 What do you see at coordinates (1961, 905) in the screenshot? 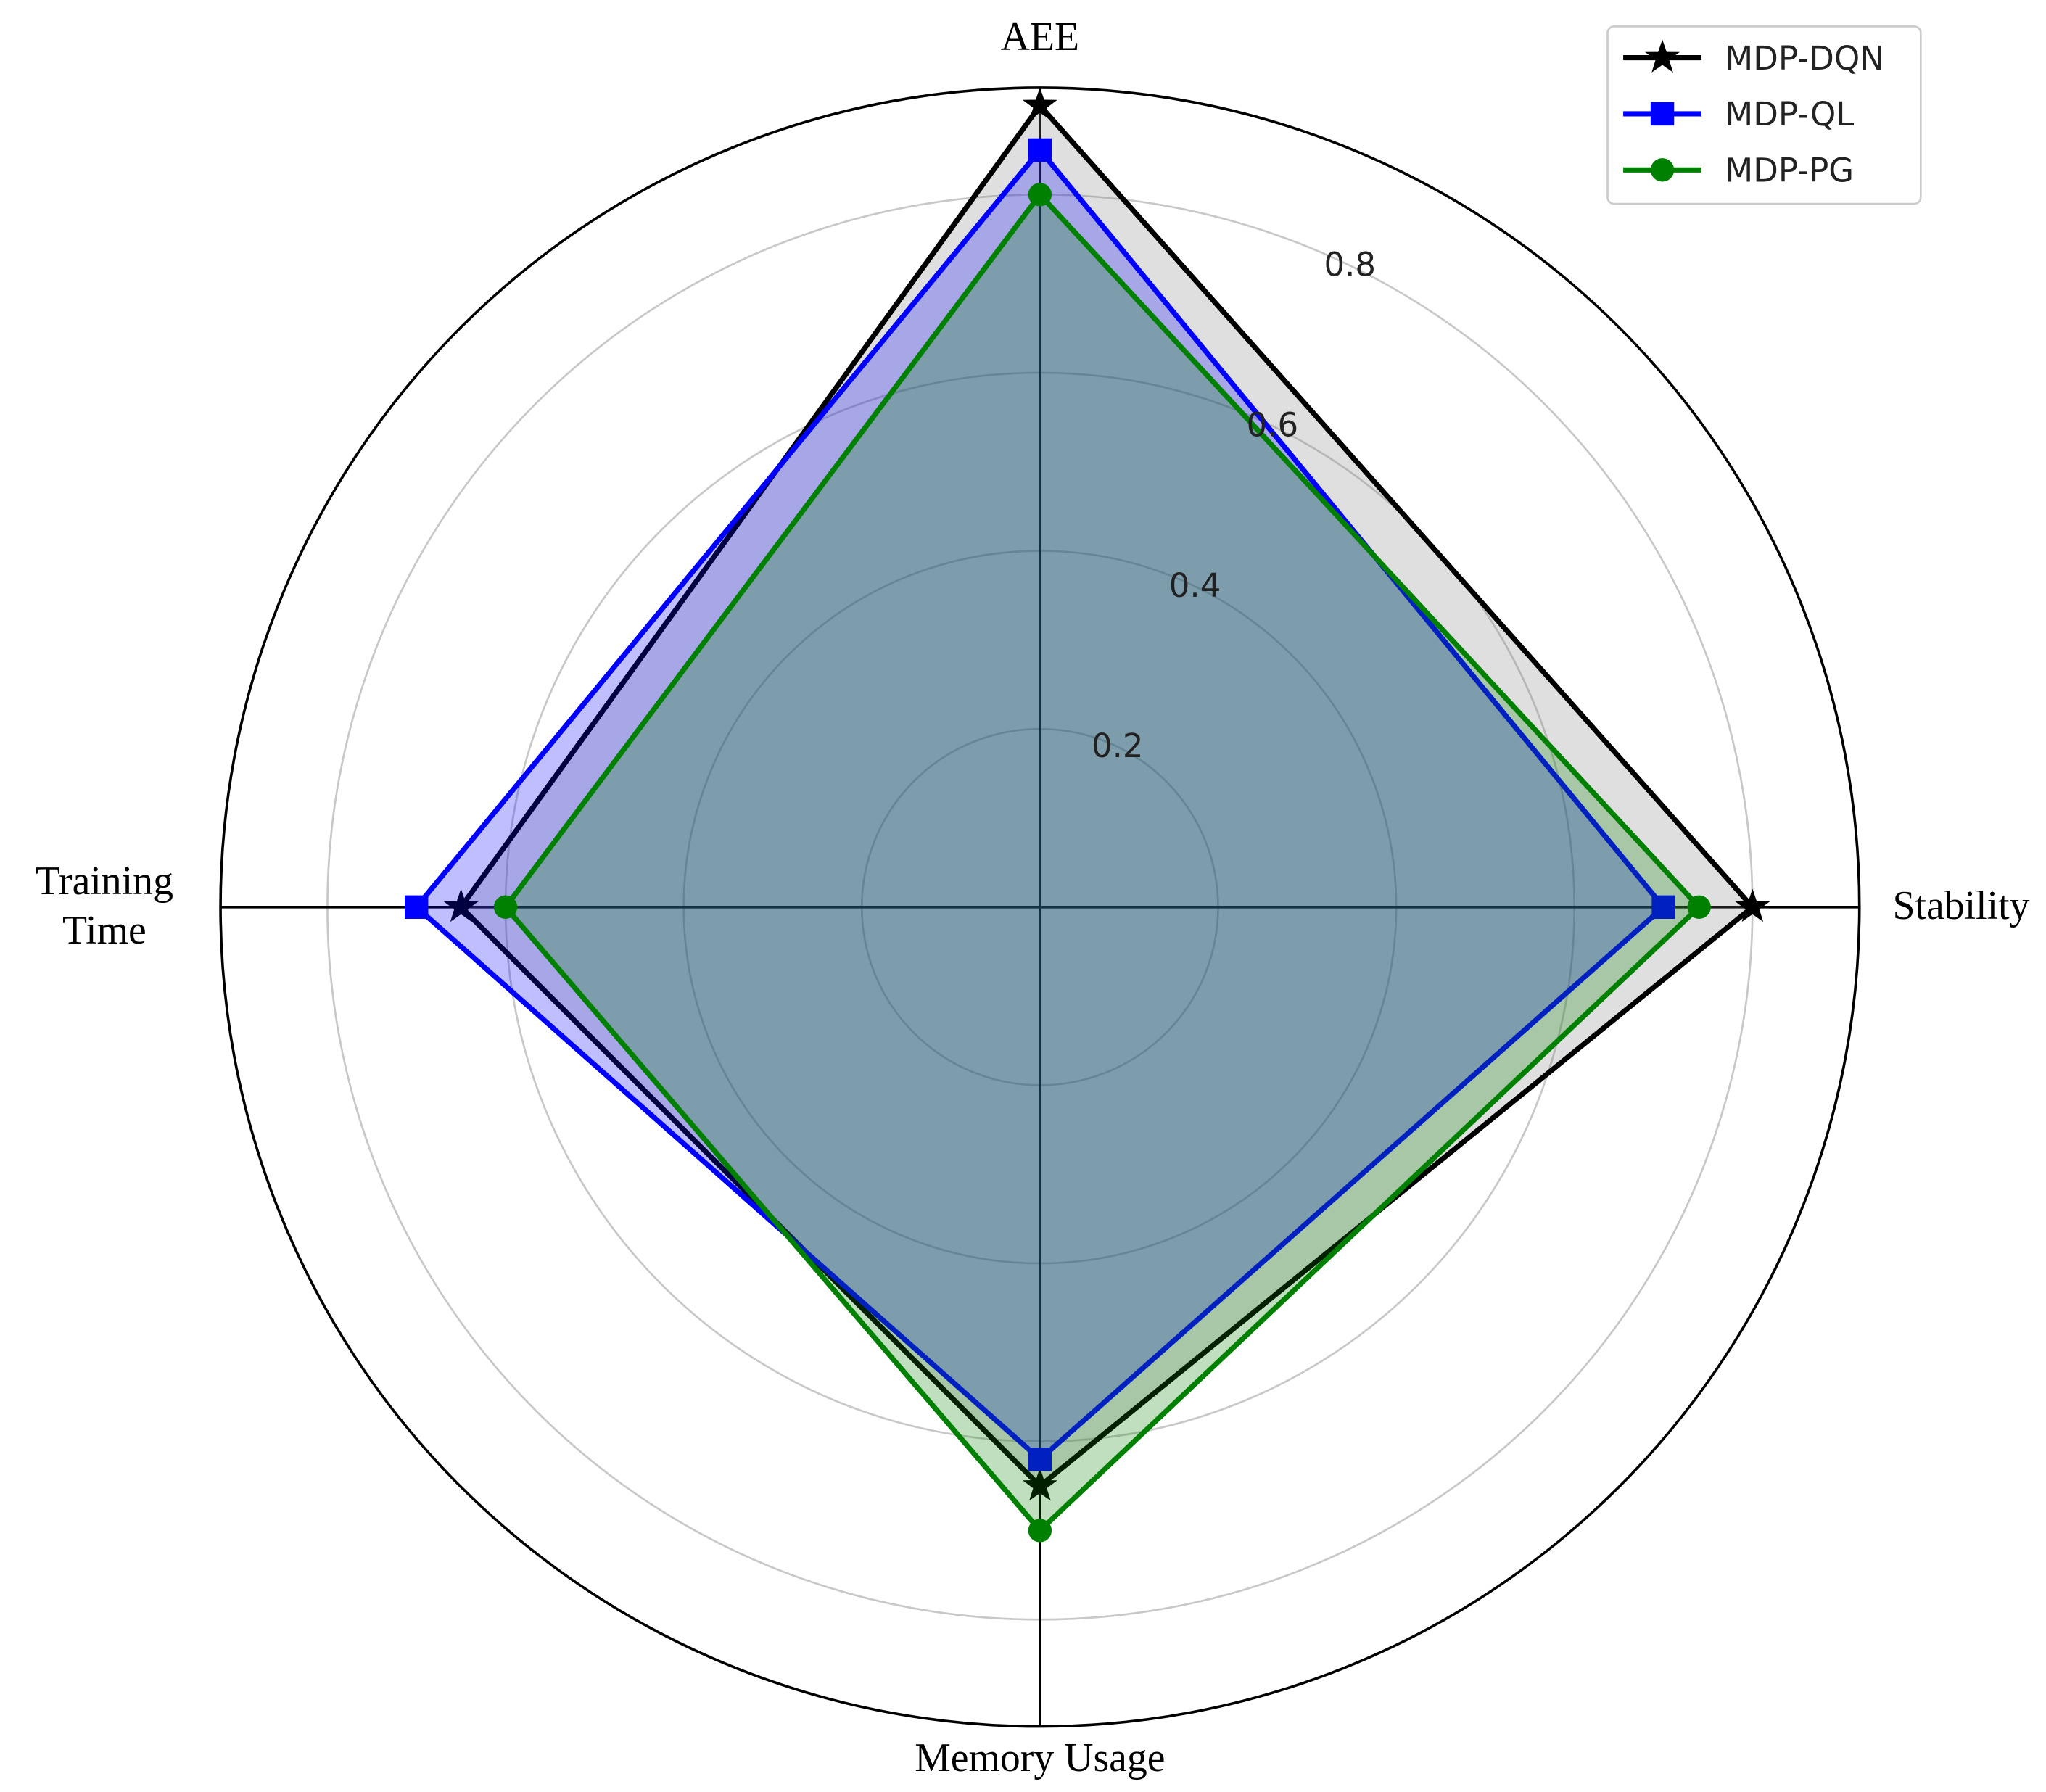
I see `category-label: Stability` at bounding box center [1961, 905].